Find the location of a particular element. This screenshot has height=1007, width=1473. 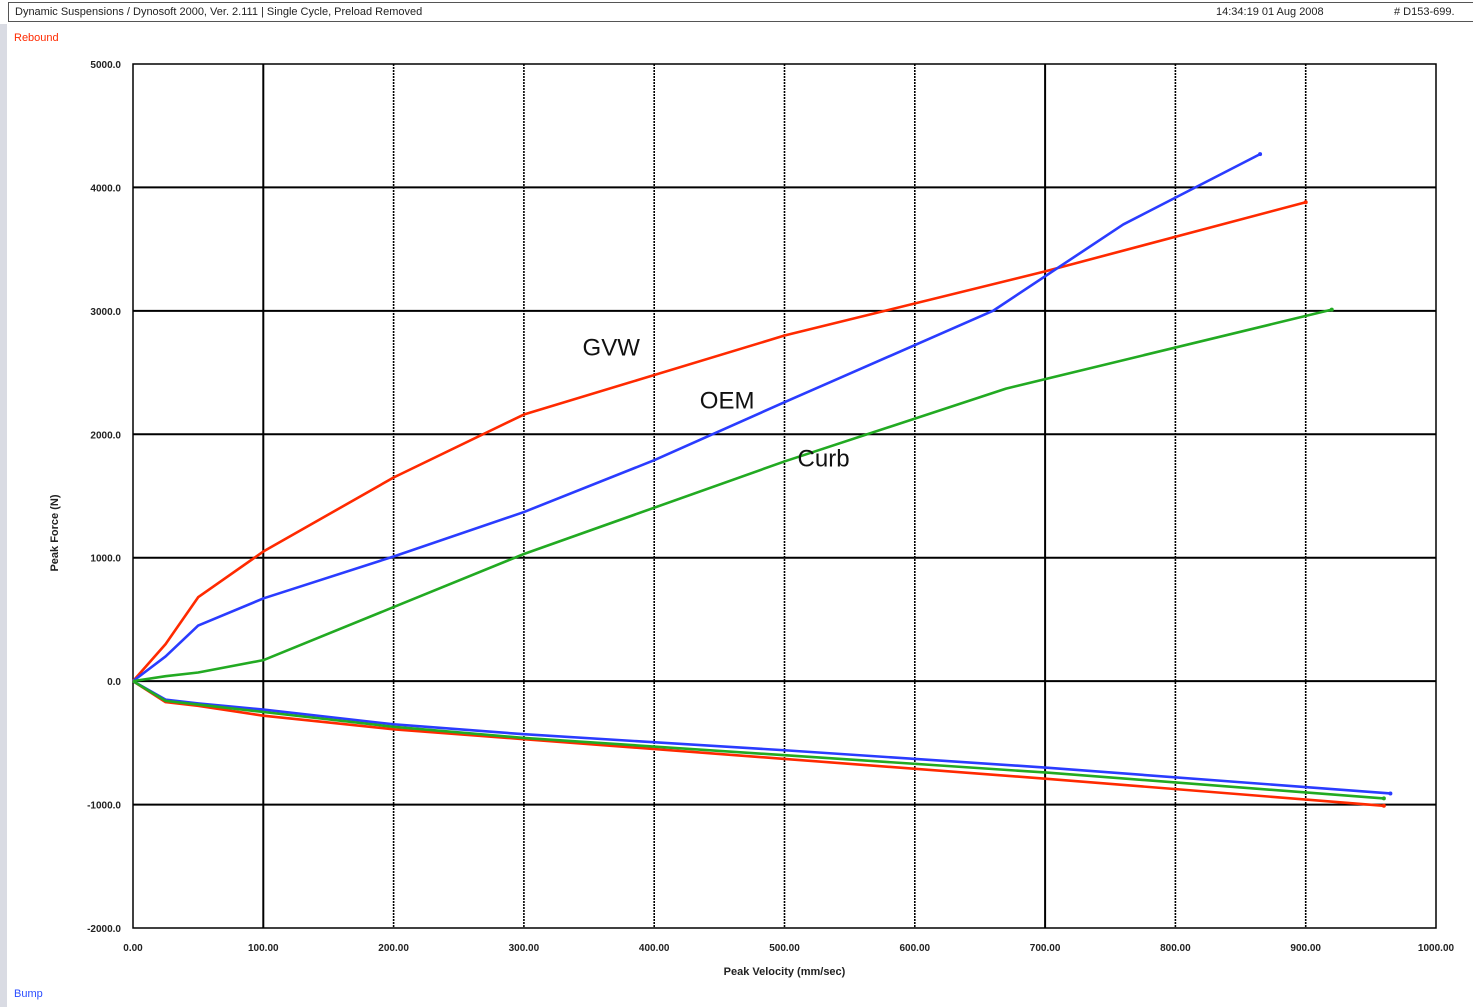

x-tick-label: 800.00 is located at coordinates (1175, 948).